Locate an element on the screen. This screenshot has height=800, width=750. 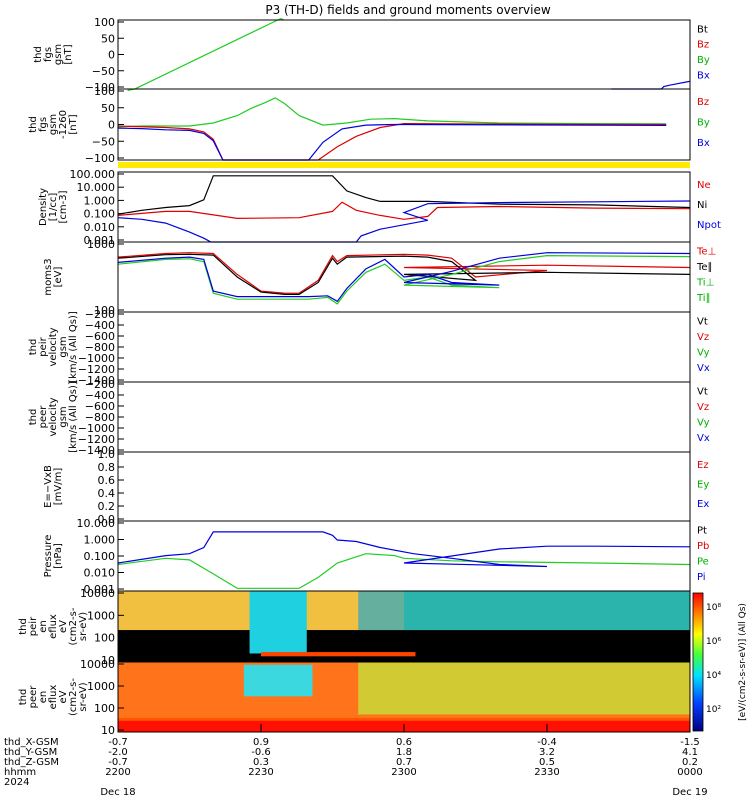
y-tick-label: 100 is located at coordinates (104, 638).